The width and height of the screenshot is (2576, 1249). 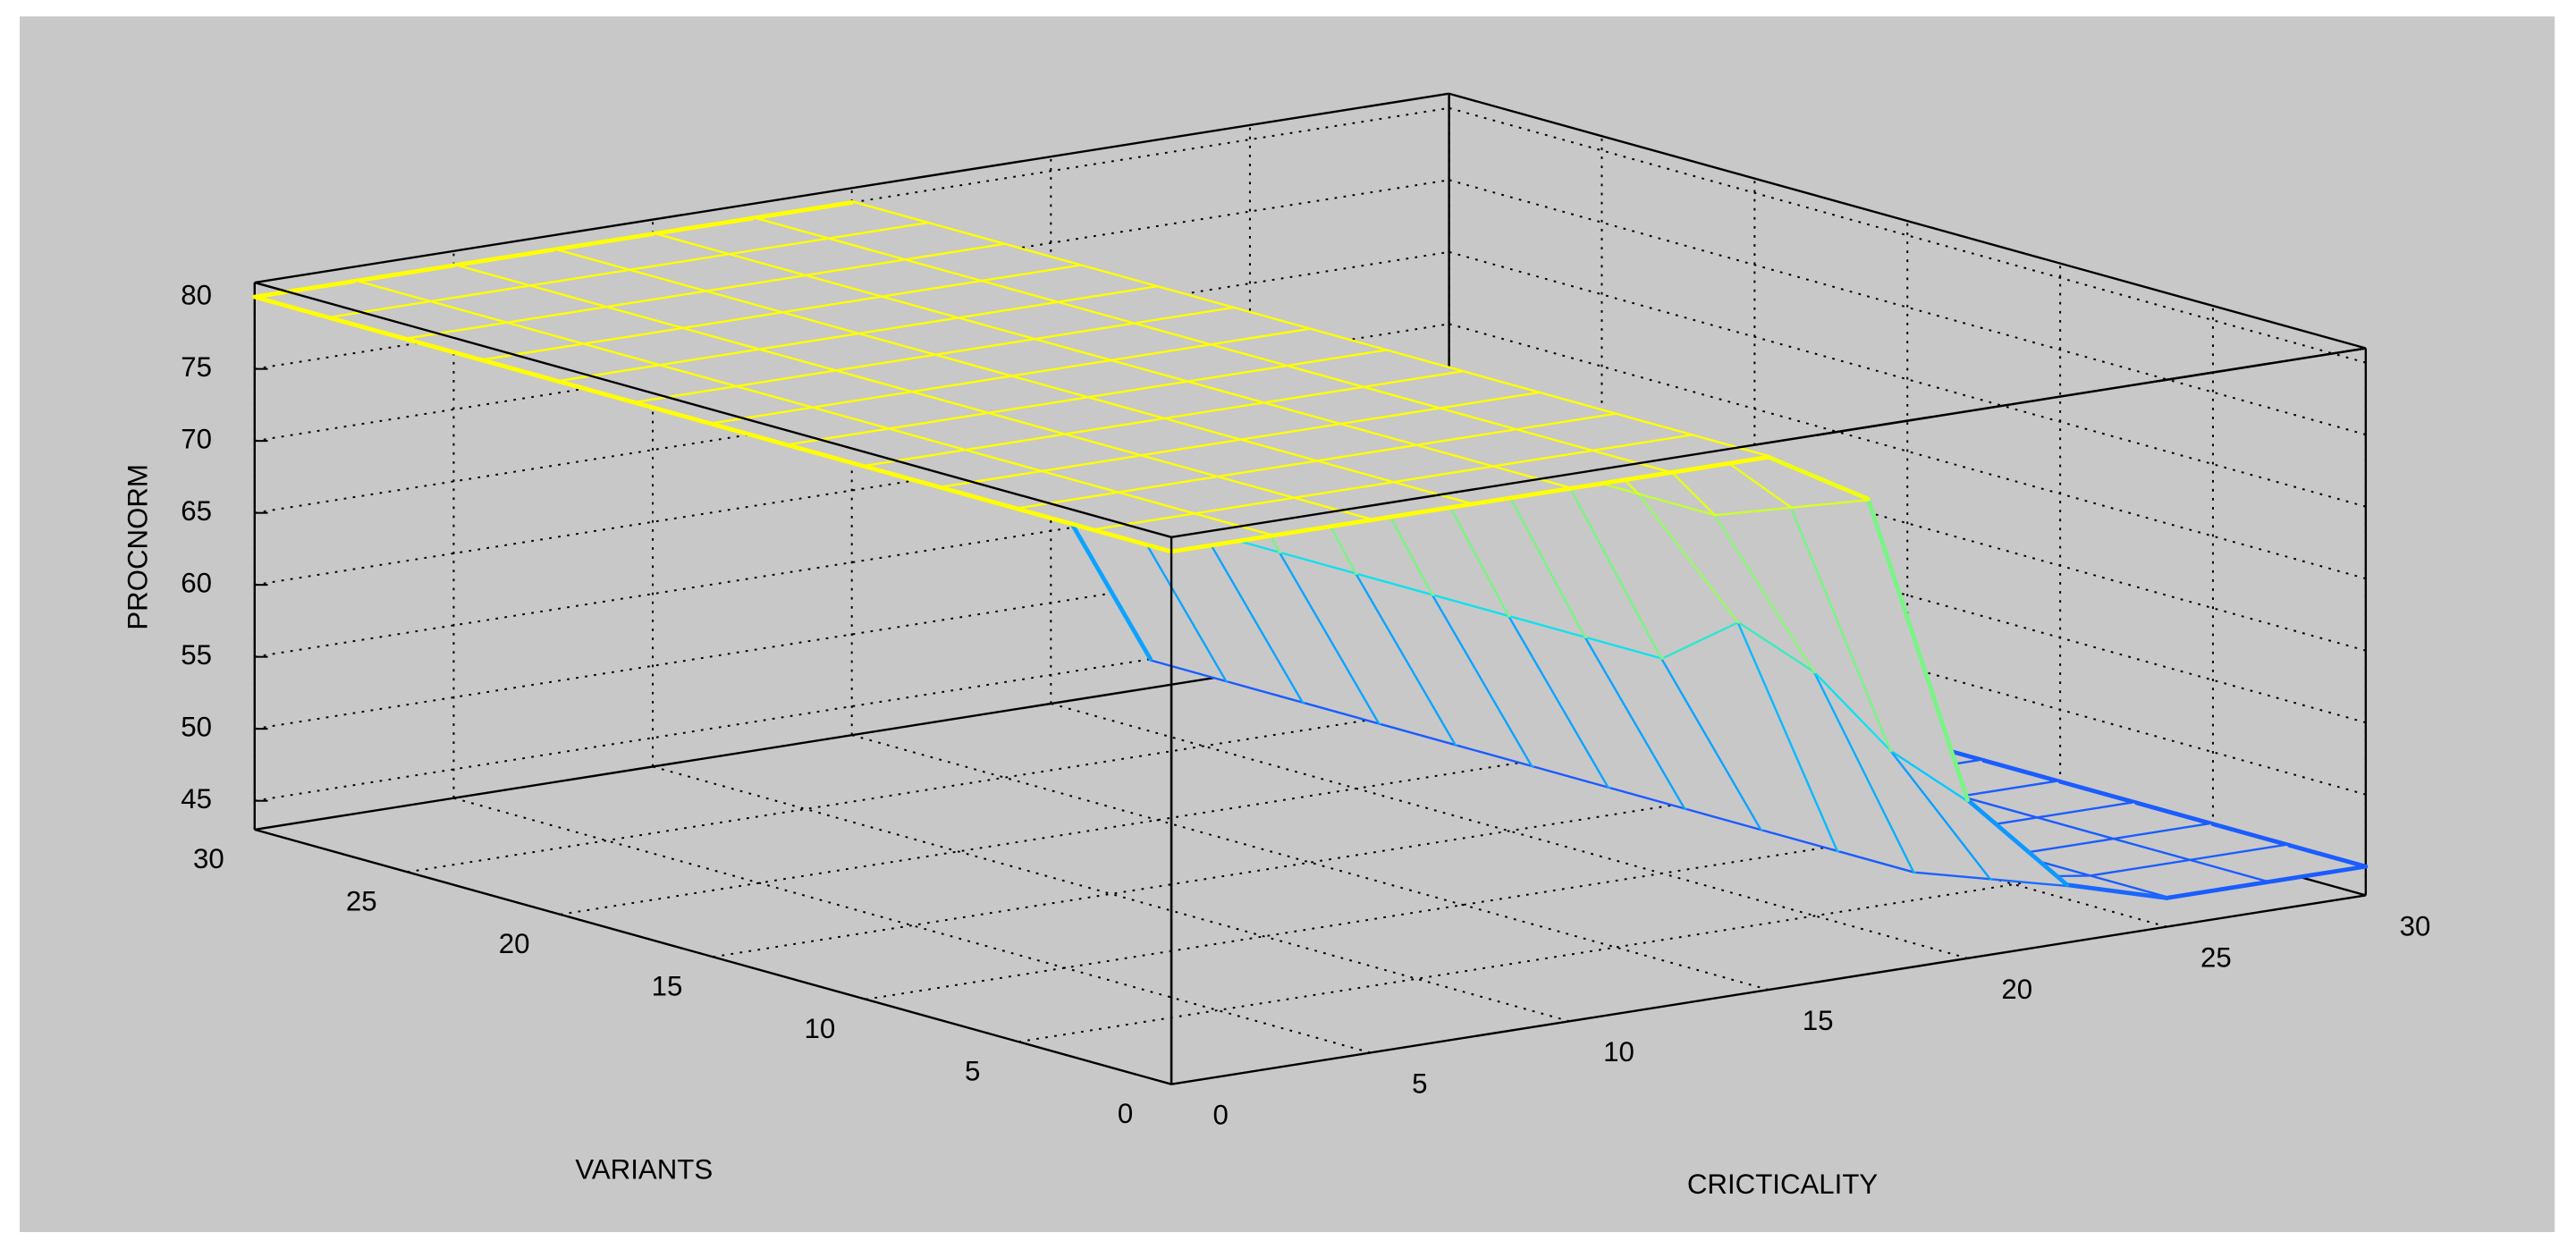 What do you see at coordinates (137, 547) in the screenshot?
I see `z-axis-label: PROCNORM` at bounding box center [137, 547].